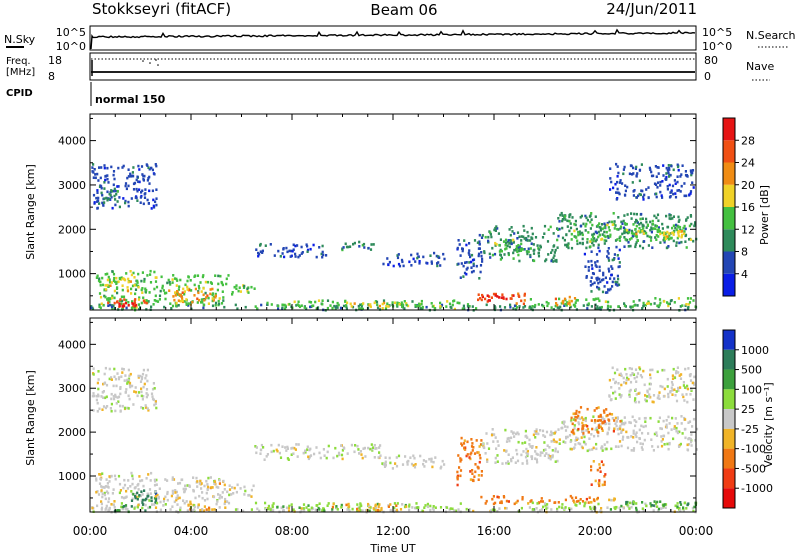 The height and width of the screenshot is (554, 800). Describe the element at coordinates (19, 93) in the screenshot. I see `cpid-label: CPID` at that location.